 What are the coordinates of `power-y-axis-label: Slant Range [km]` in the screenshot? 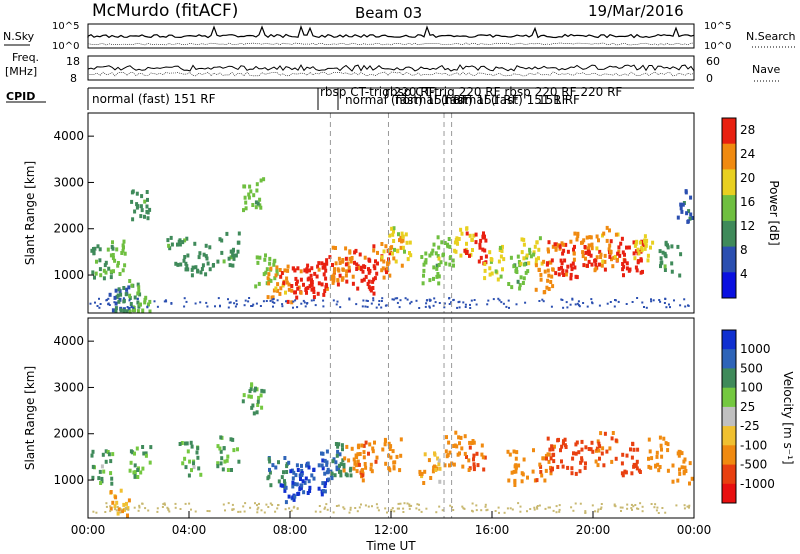 It's located at (30, 213).